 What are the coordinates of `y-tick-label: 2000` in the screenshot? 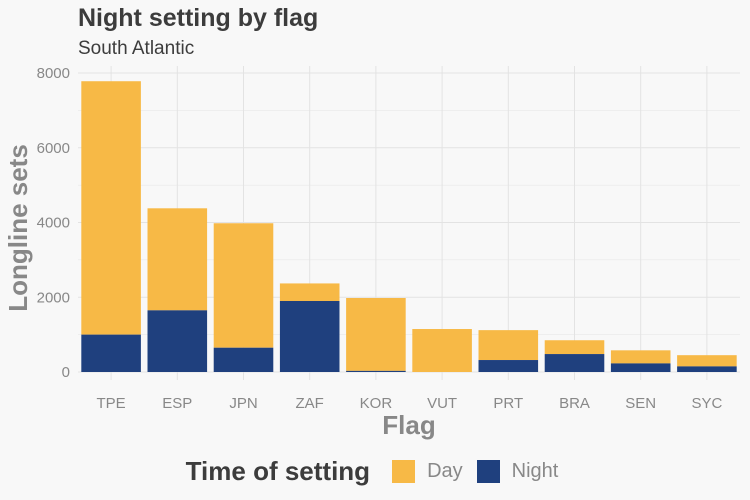 It's located at (53, 297).